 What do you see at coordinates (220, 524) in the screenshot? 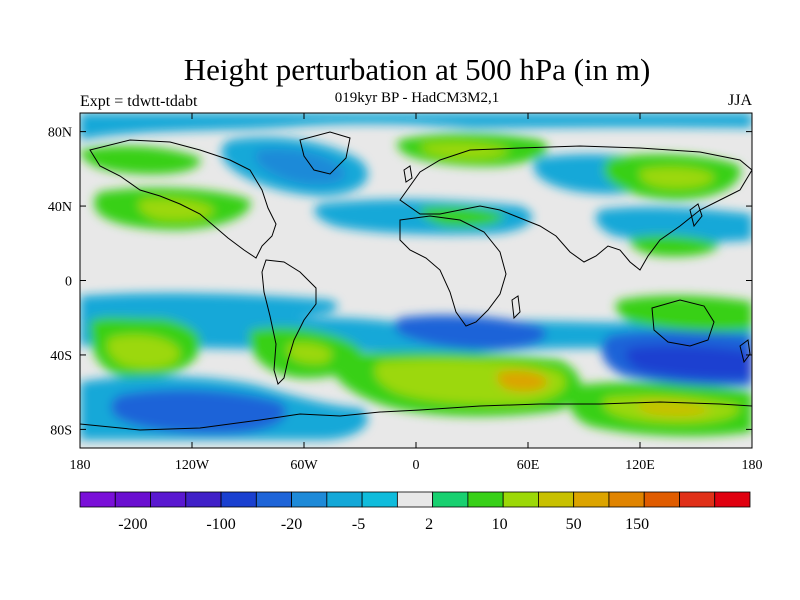
I see `colorbar-label: -100` at bounding box center [220, 524].